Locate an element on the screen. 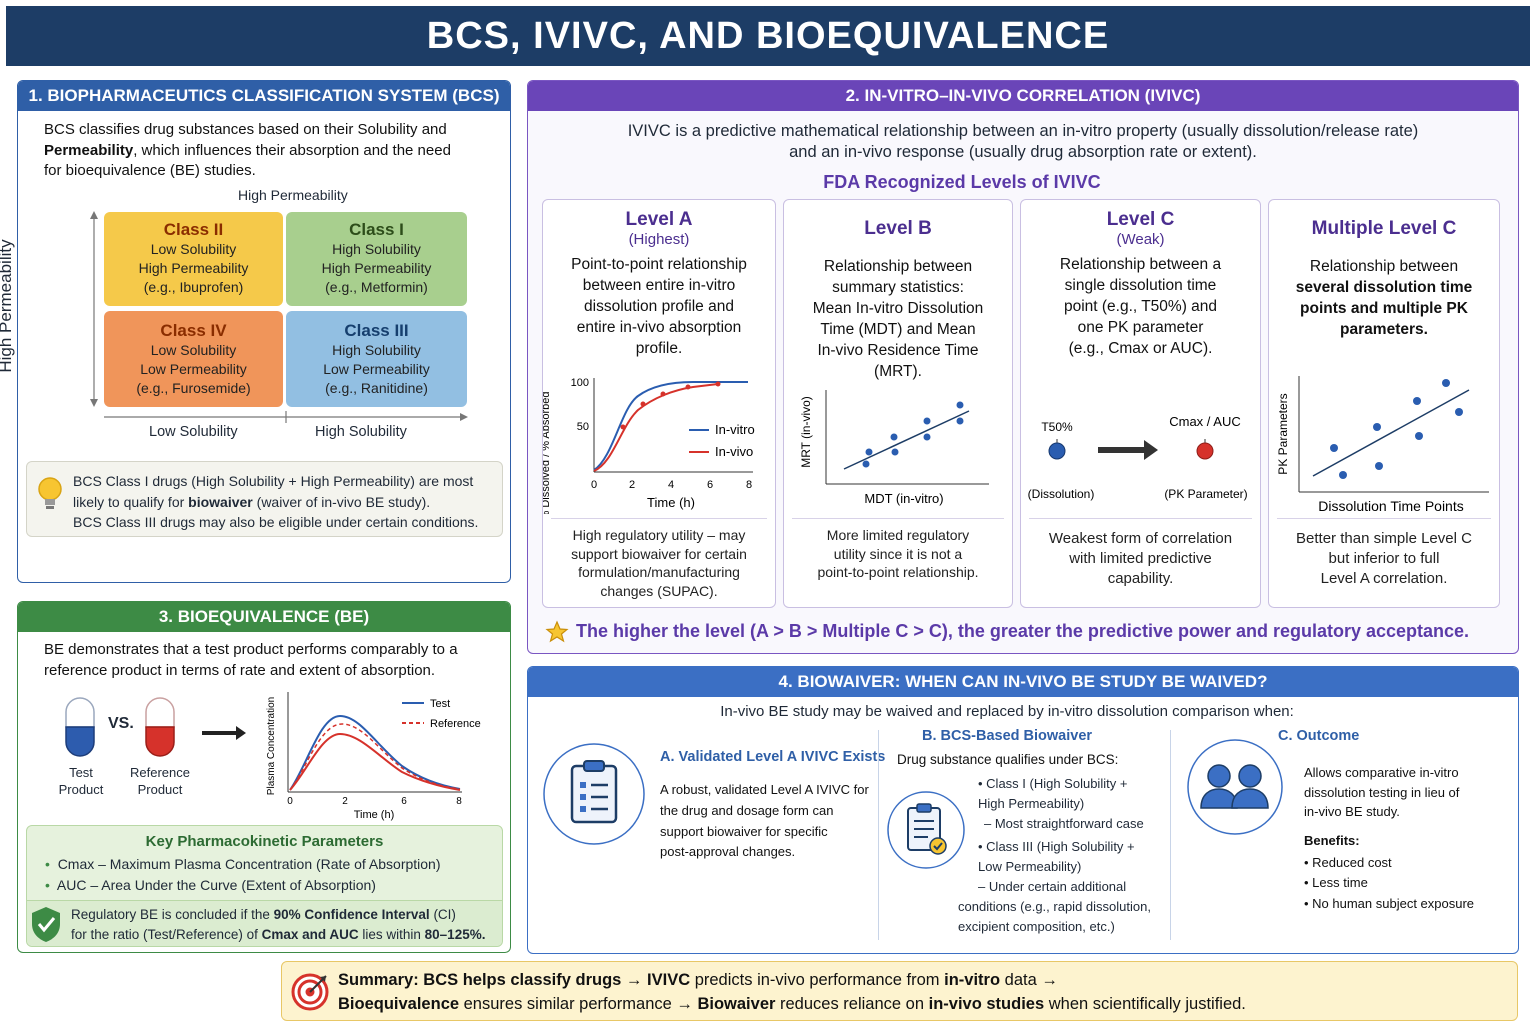 The height and width of the screenshot is (1024, 1536). level-a-xlabel: Time (h) is located at coordinates (671, 502).